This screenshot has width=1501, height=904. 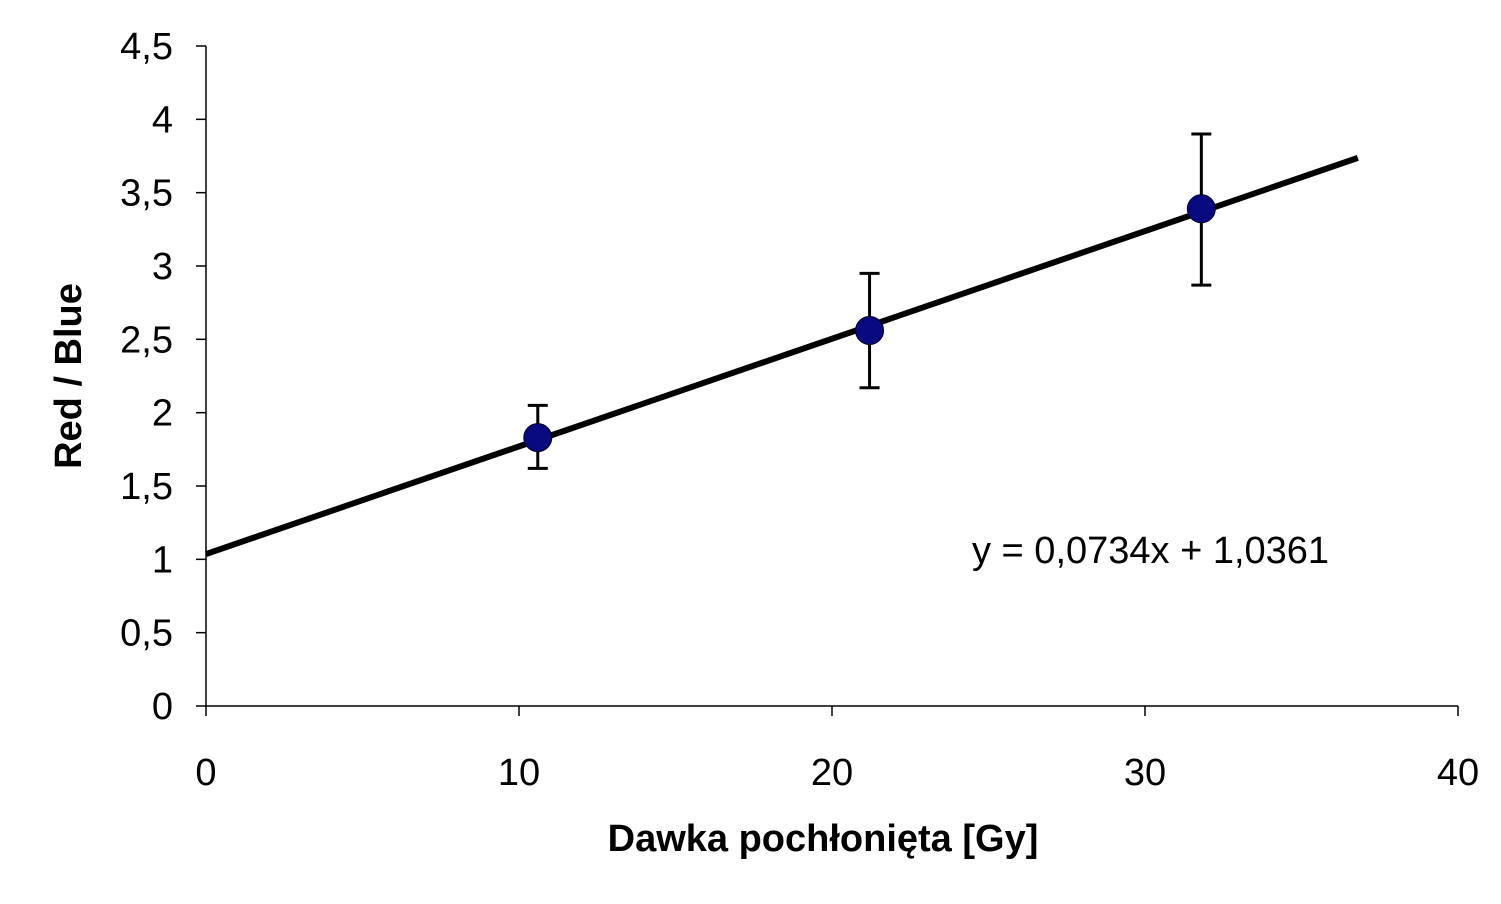 What do you see at coordinates (146, 634) in the screenshot?
I see `y-tick-label: 0,5` at bounding box center [146, 634].